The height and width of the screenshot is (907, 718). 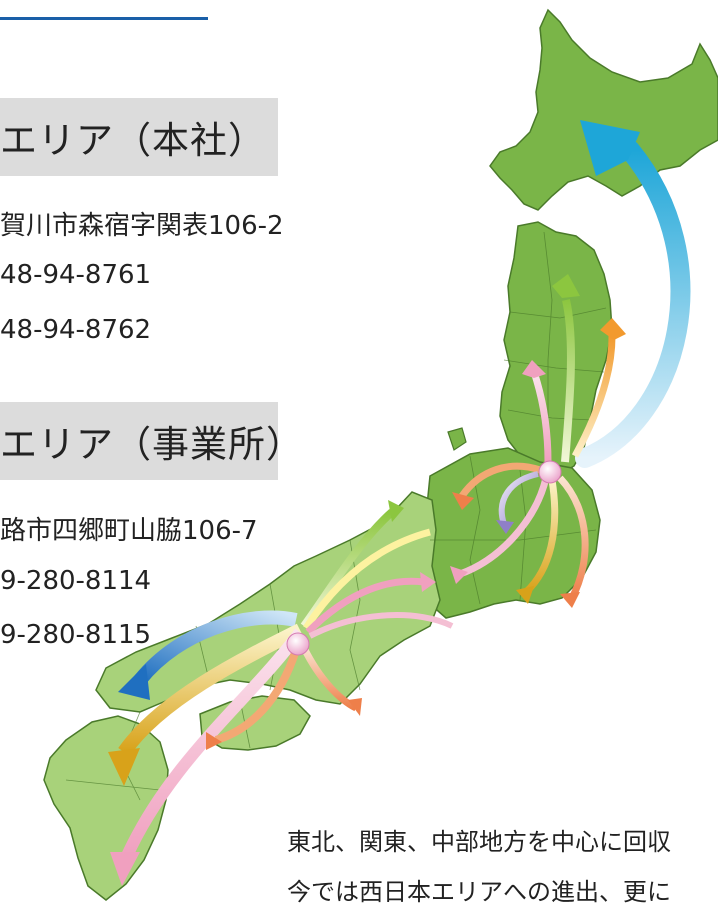 I want to click on office-address: 路市四郷町山脇106-7, so click(x=129, y=531).